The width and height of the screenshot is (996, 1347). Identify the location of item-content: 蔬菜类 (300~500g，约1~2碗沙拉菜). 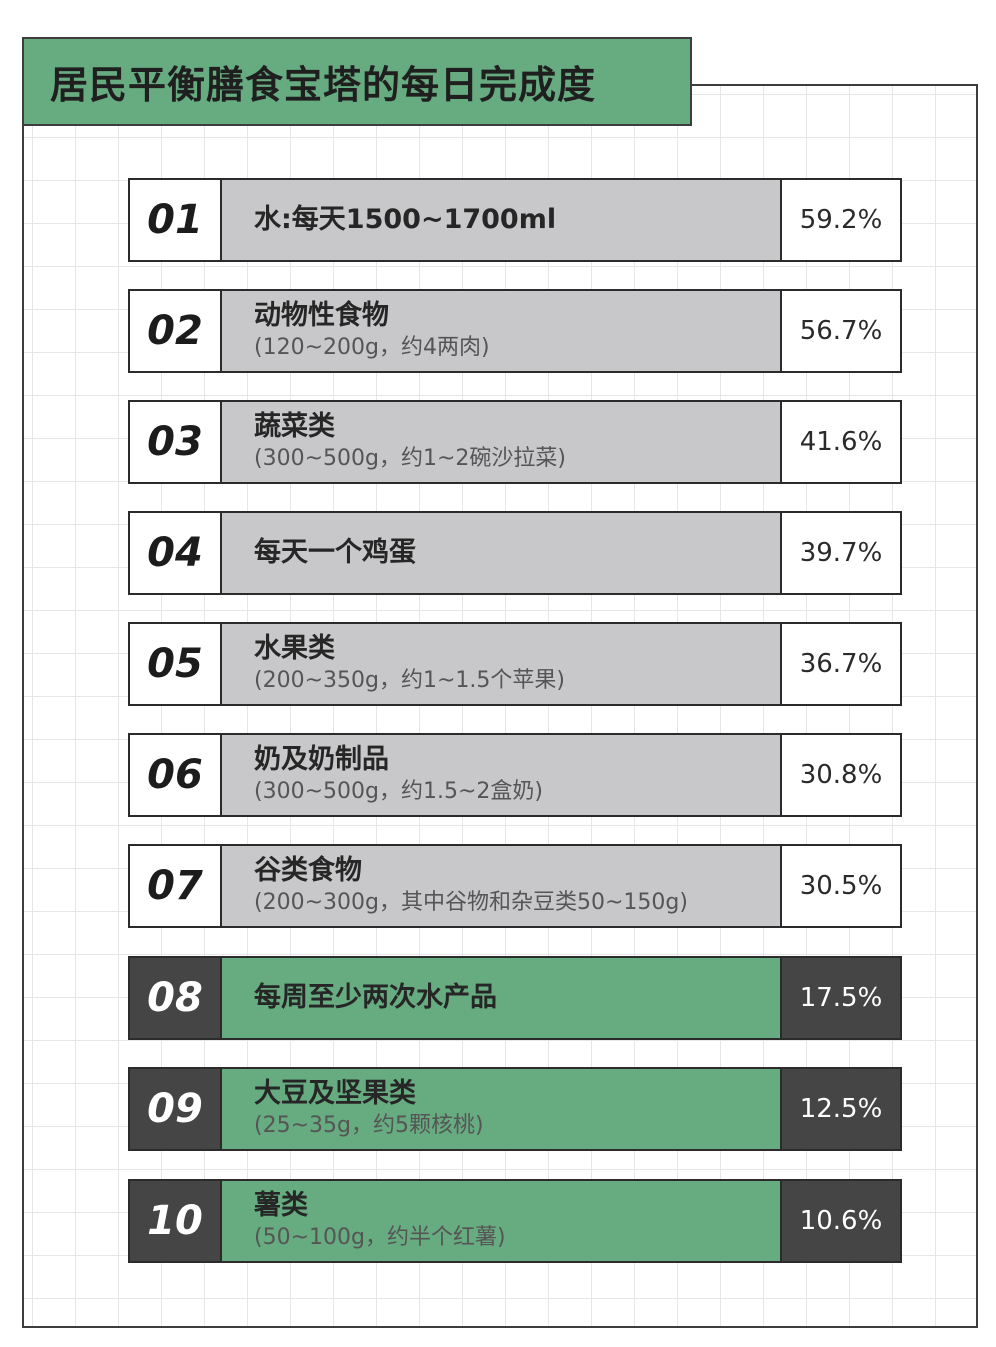
(501, 442).